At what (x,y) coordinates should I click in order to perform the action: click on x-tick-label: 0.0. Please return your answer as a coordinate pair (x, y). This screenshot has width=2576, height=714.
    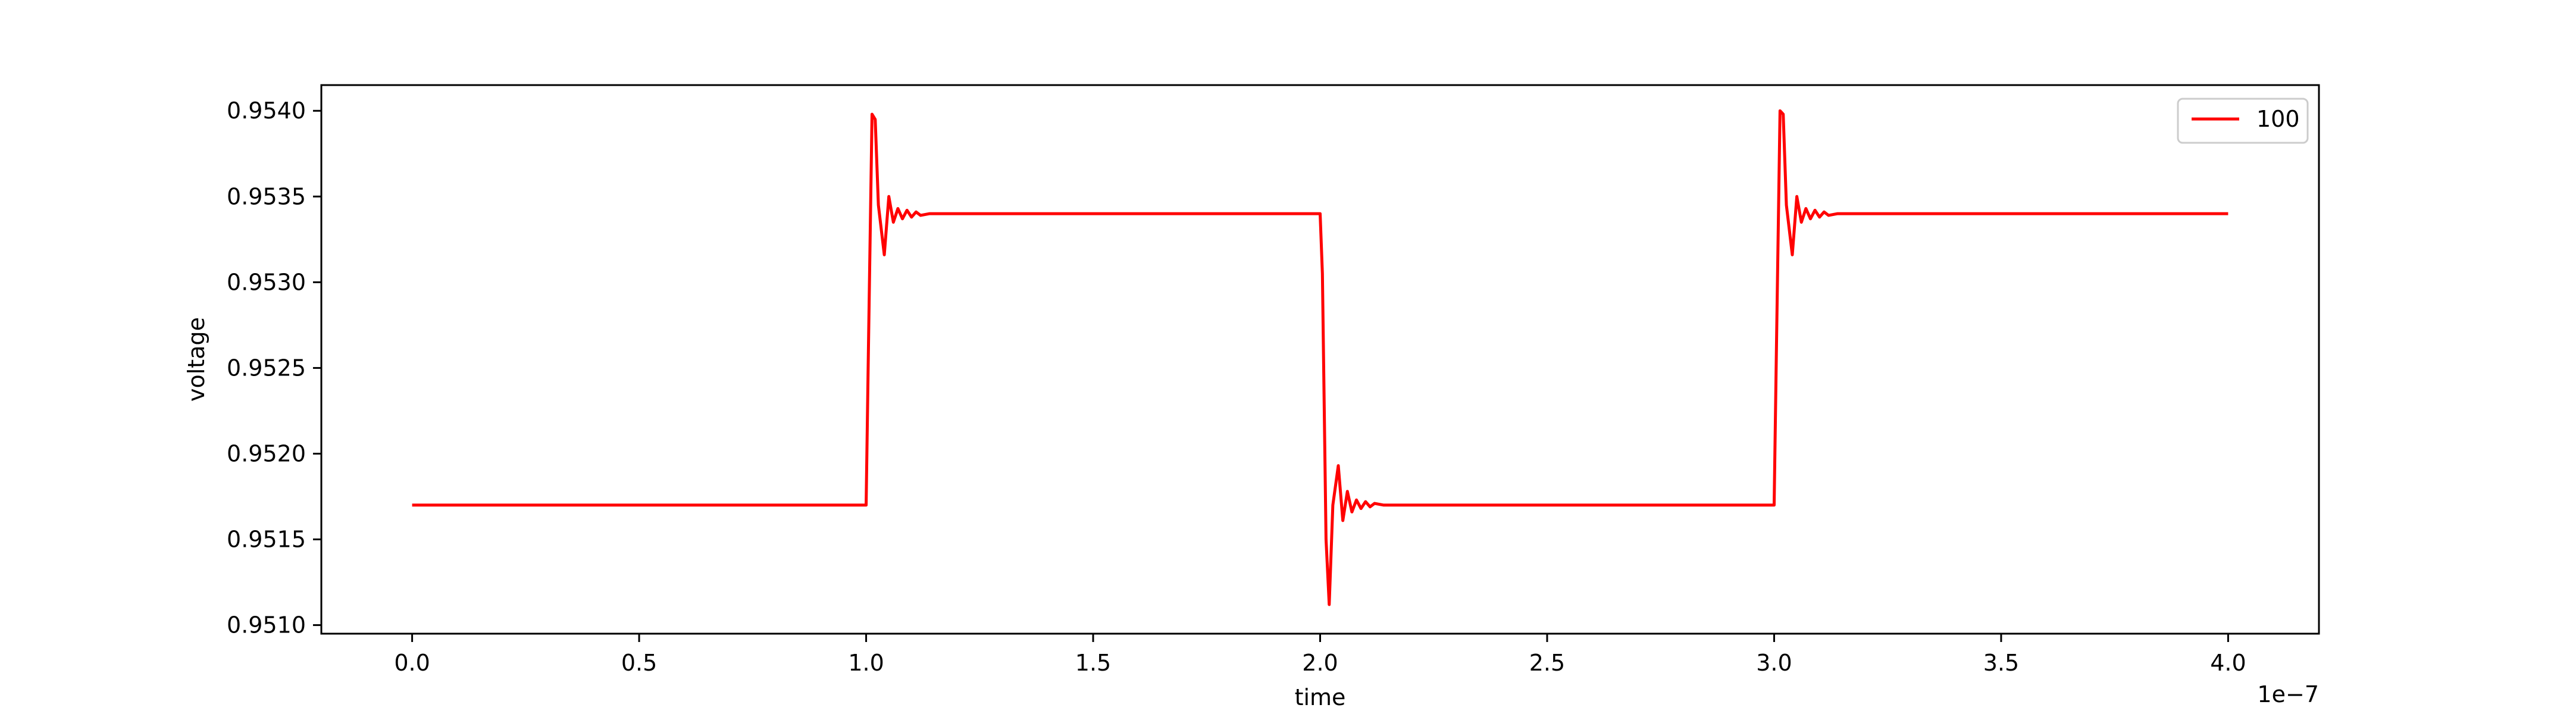
    Looking at the image, I should click on (412, 663).